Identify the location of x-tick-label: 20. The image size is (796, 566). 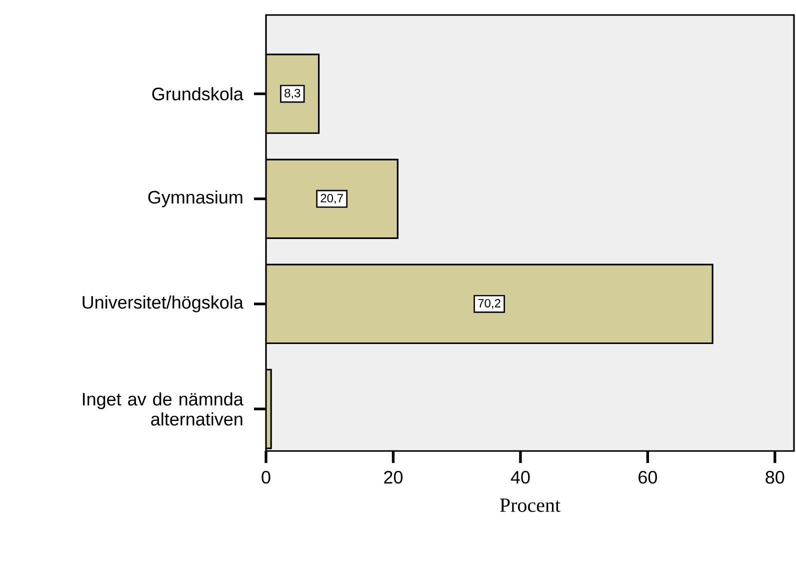
(393, 477).